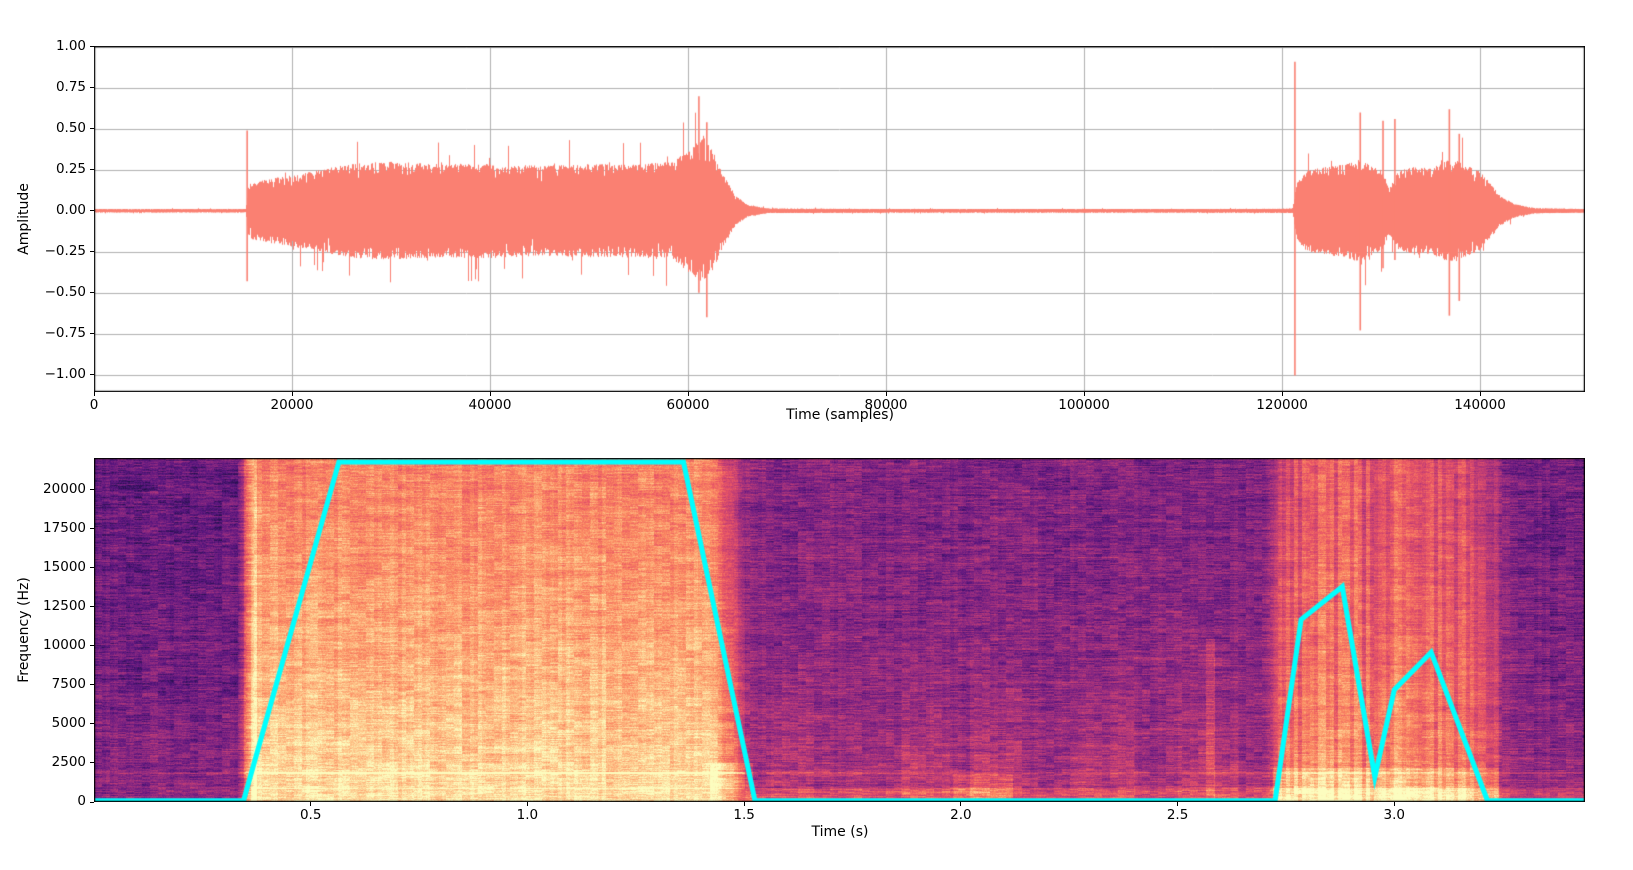  Describe the element at coordinates (1480, 405) in the screenshot. I see `x-tick-label: 140000` at that location.